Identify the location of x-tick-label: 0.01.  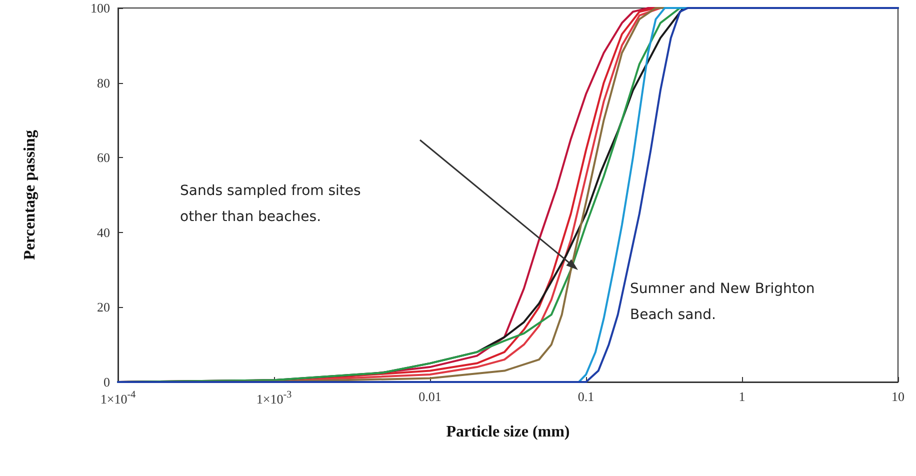
(430, 396).